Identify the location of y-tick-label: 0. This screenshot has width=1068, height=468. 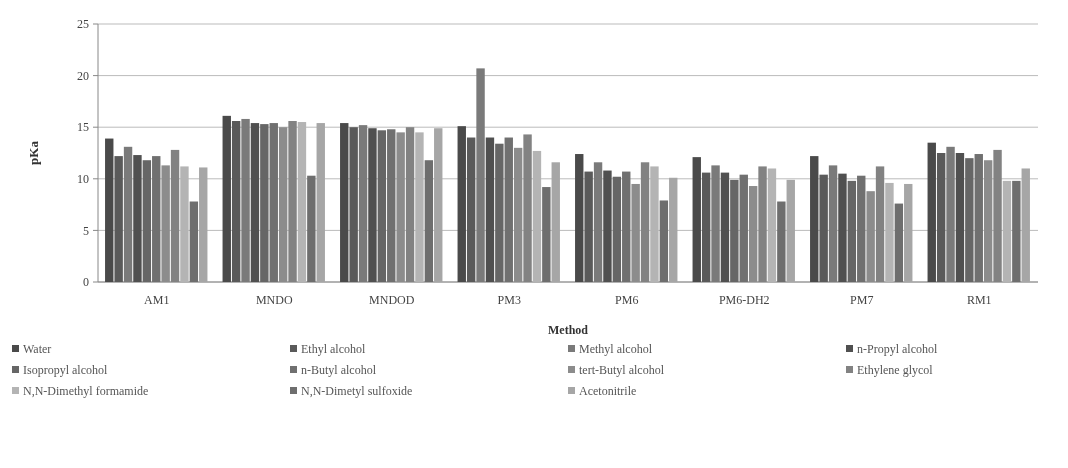
(86, 282).